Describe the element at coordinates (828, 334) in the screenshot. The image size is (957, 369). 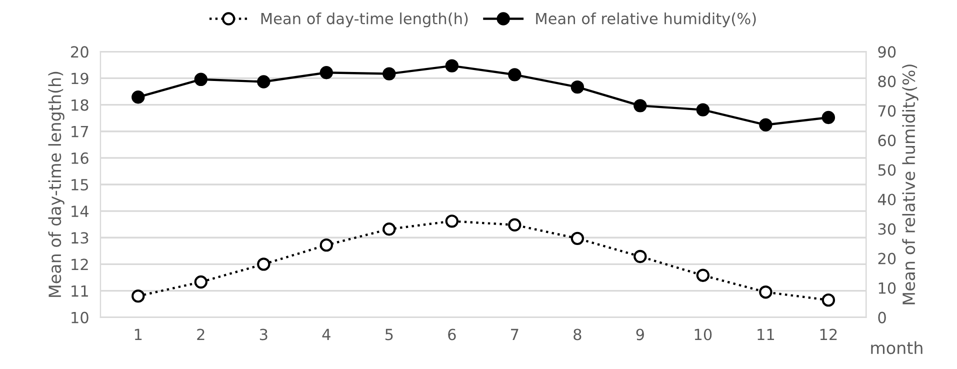
I see `x-tick-label: 12` at that location.